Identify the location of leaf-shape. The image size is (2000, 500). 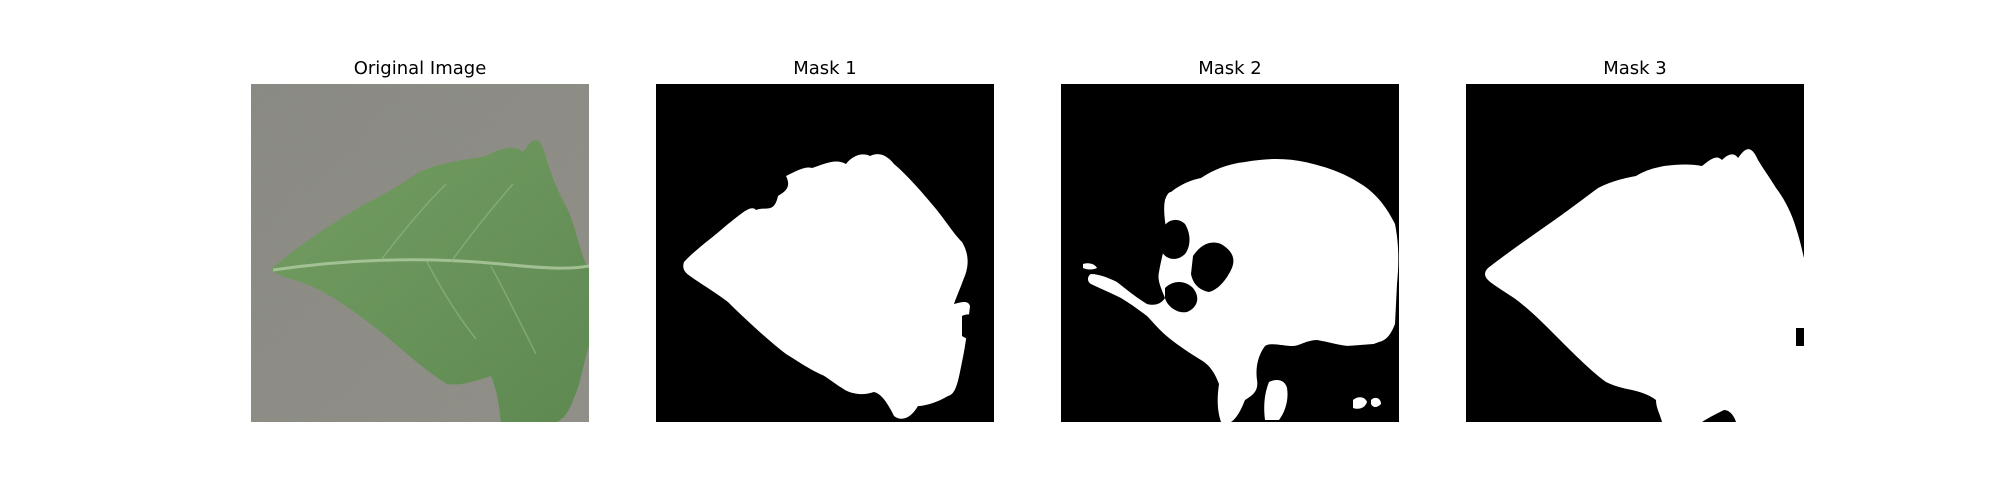
(430, 281).